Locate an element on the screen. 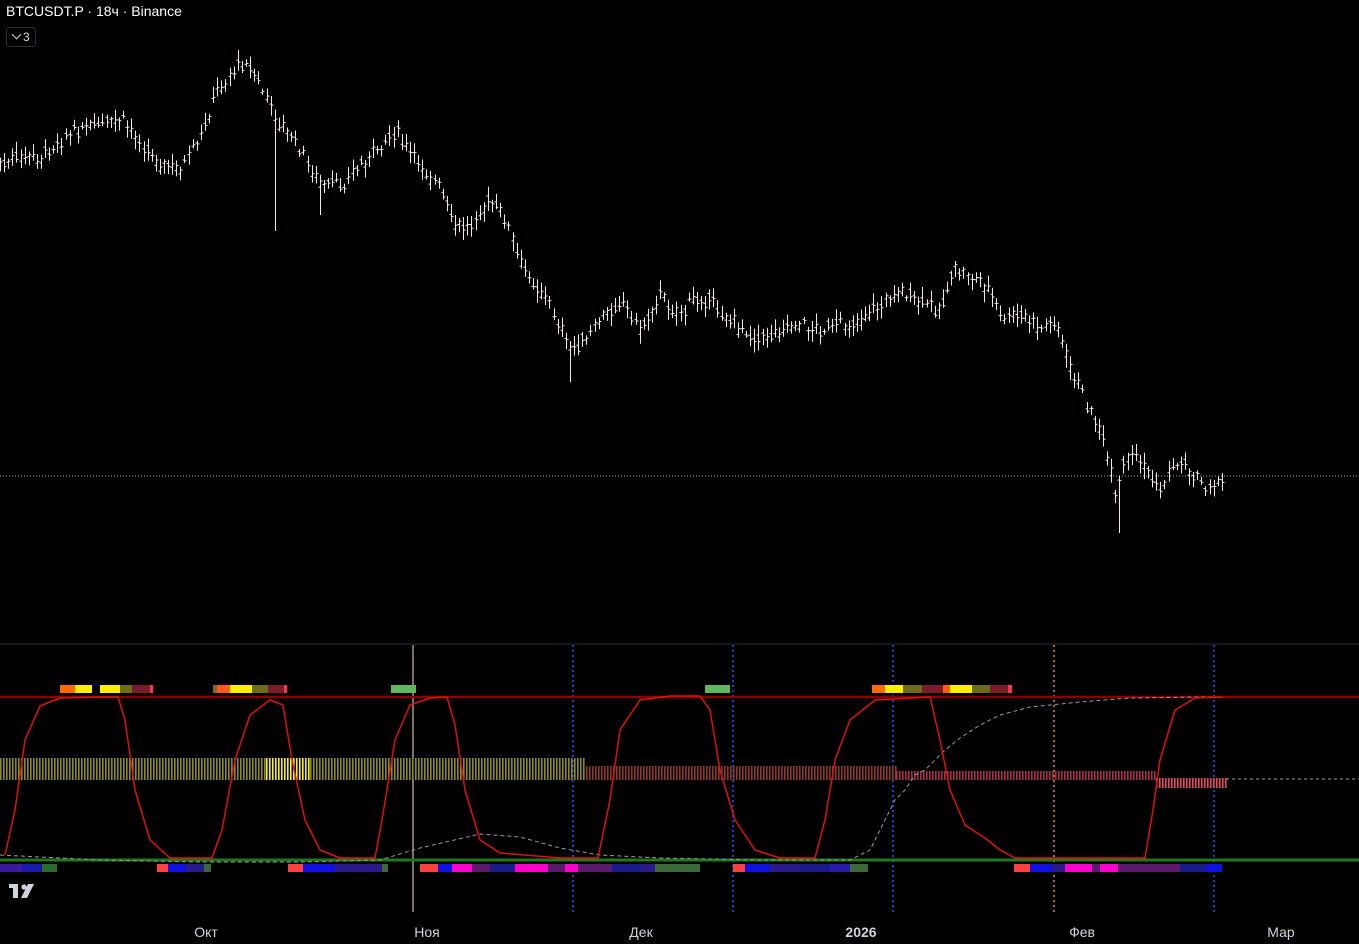 The width and height of the screenshot is (1359, 944). indicator-legend-toggle: 3 is located at coordinates (21, 37).